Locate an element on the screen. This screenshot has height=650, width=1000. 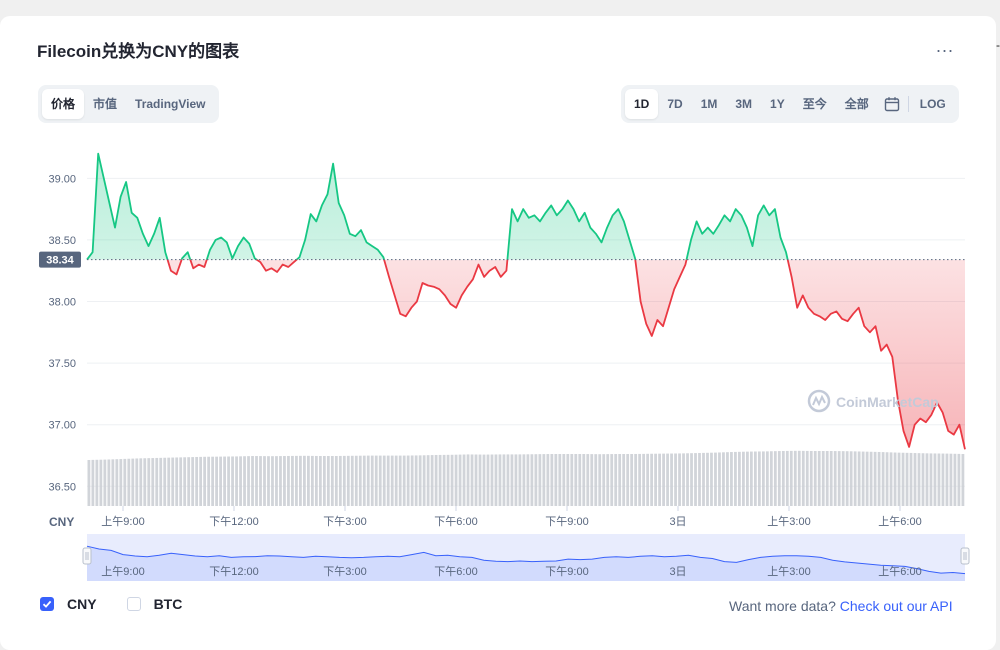
navigator-handle-left is located at coordinates (87, 556).